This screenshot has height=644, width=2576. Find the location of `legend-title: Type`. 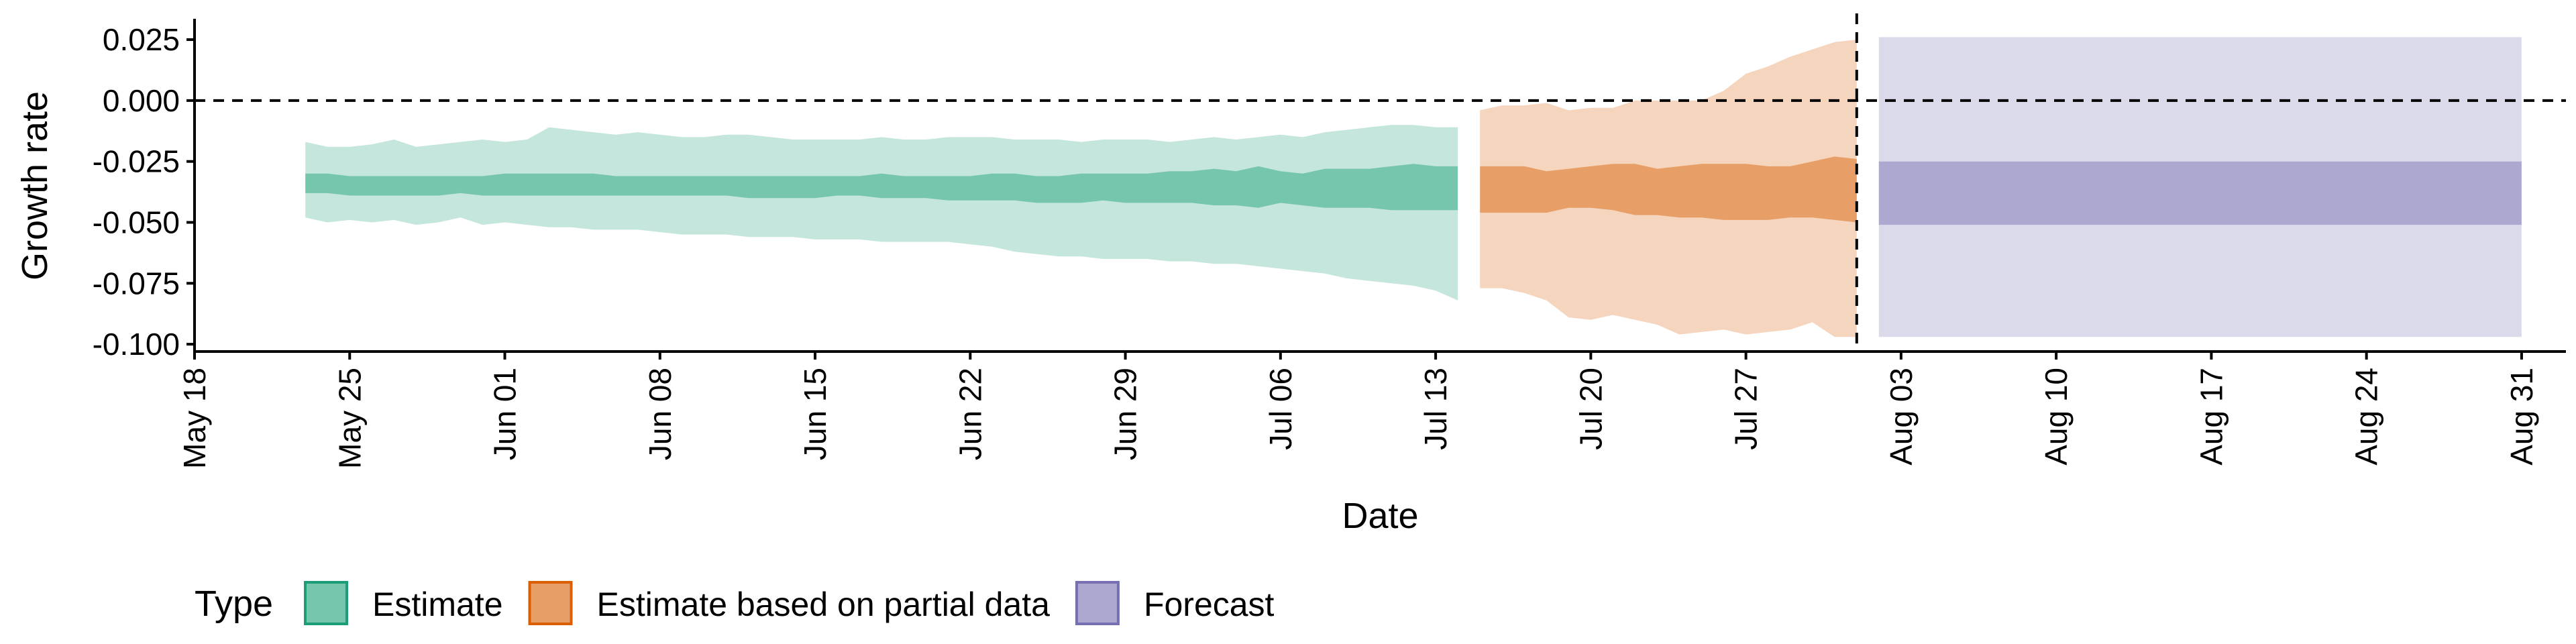

legend-title: Type is located at coordinates (234, 604).